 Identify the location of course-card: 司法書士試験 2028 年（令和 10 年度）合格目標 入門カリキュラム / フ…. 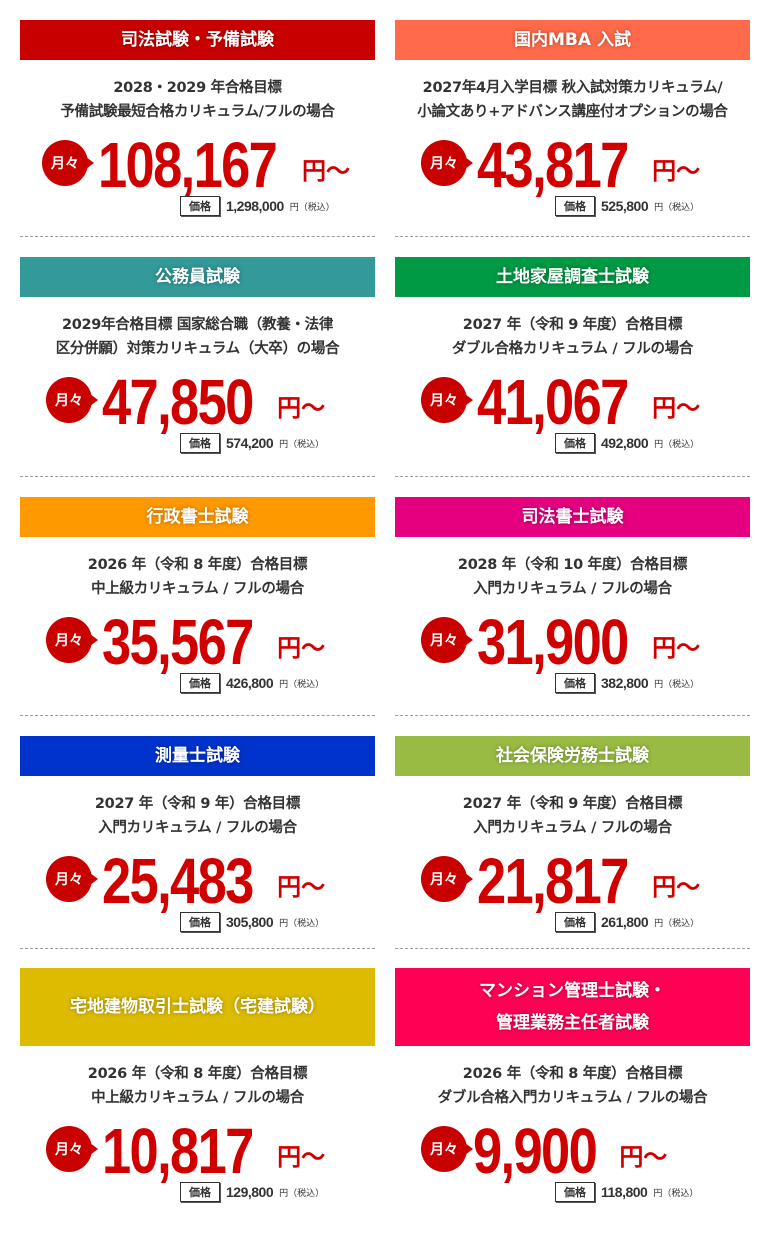
(572, 595).